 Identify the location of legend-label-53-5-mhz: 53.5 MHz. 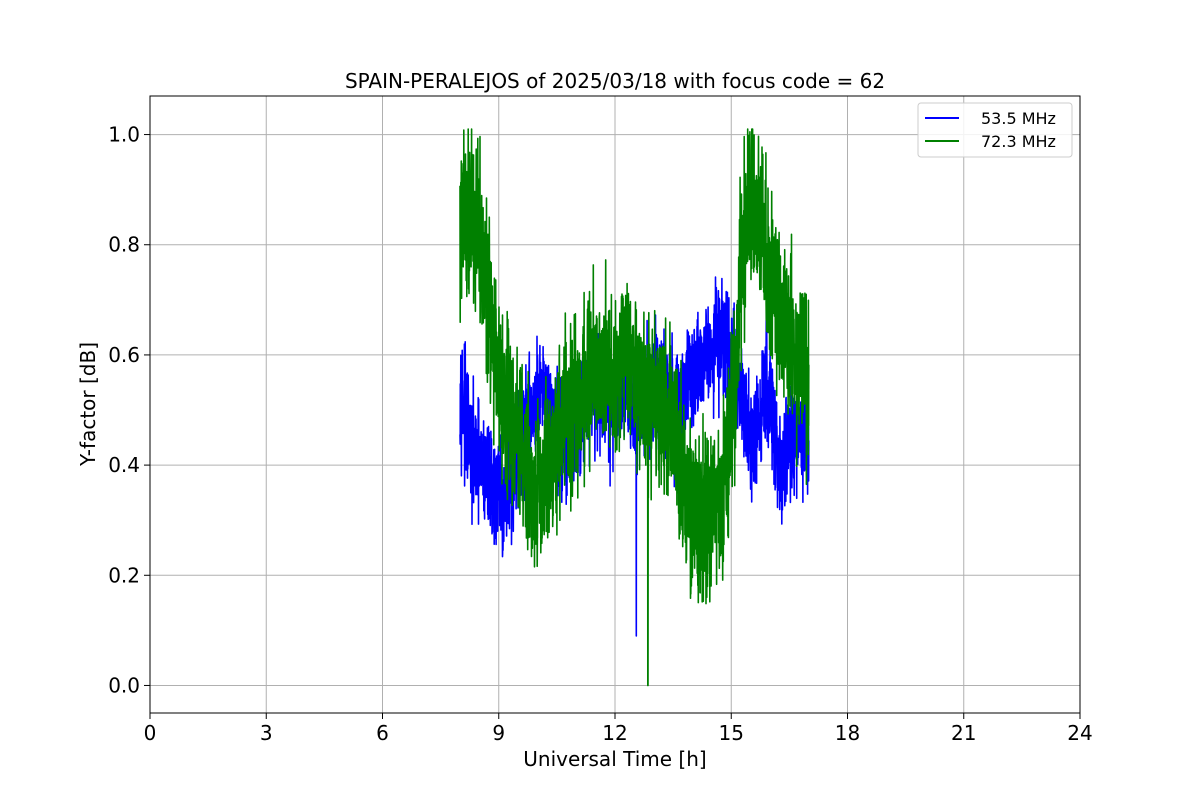
(1018, 118).